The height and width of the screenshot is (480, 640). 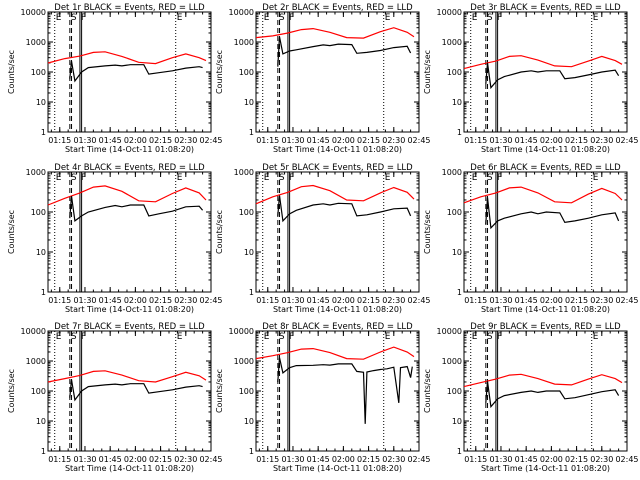 What do you see at coordinates (337, 8) in the screenshot?
I see `panel-title: Det 2r BLACK = Events, RED = LLD` at bounding box center [337, 8].